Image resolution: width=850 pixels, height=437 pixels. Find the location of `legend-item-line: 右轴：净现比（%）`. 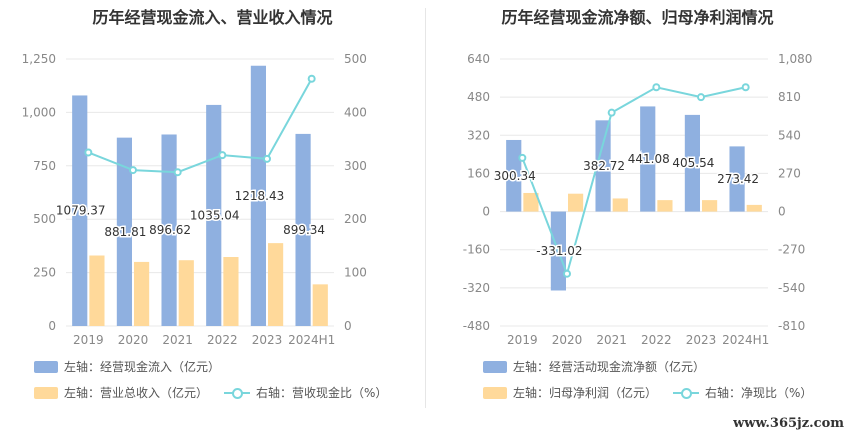

legend-item-line: 右轴：净现比（%） is located at coordinates (742, 392).